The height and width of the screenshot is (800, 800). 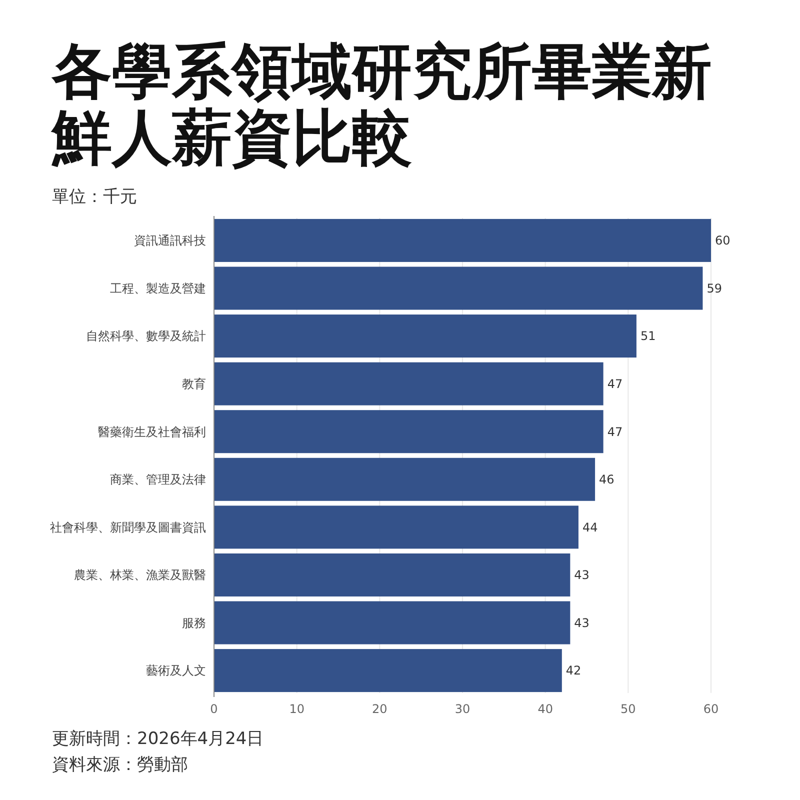 I want to click on y-tick-label: 自然科學、數學及統計, so click(x=146, y=336).